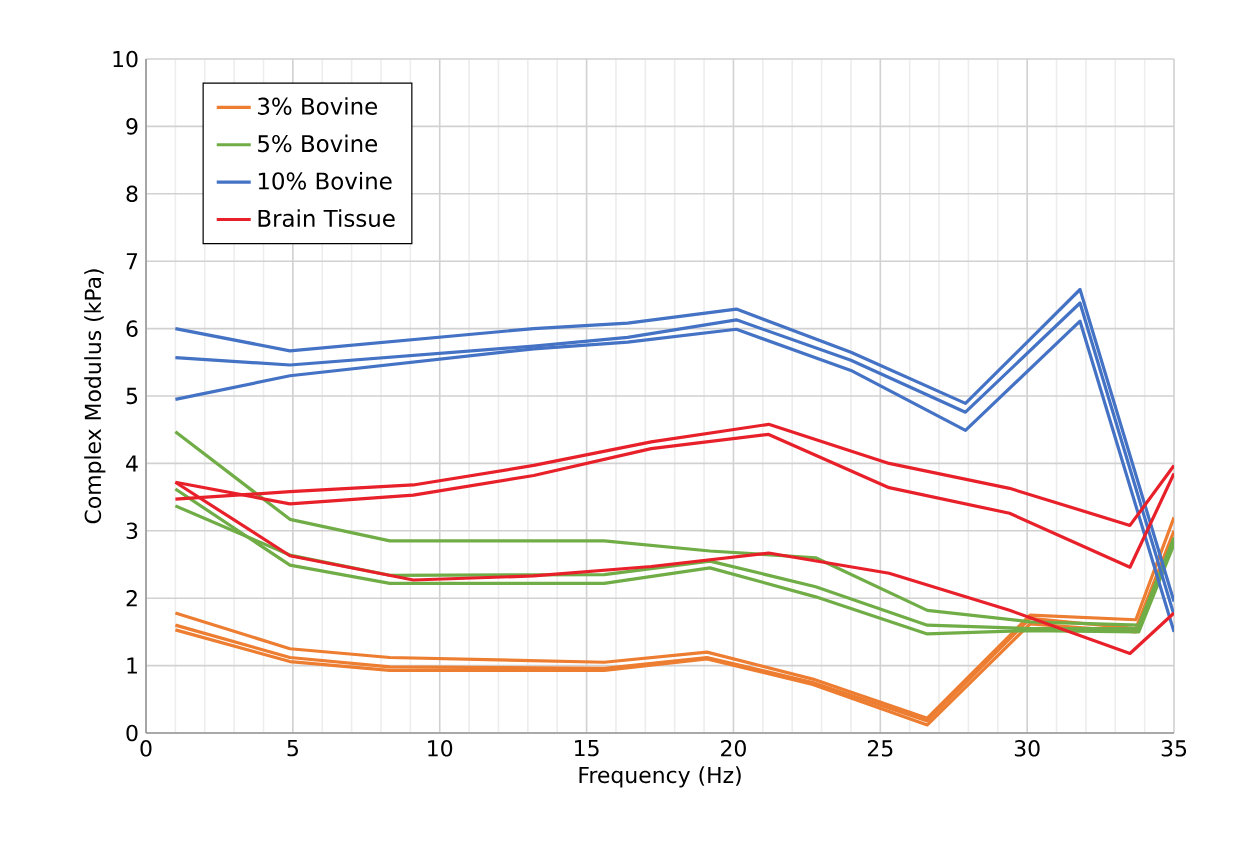 This screenshot has height=845, width=1243. Describe the element at coordinates (132, 396) in the screenshot. I see `y-tick-label: 5` at that location.